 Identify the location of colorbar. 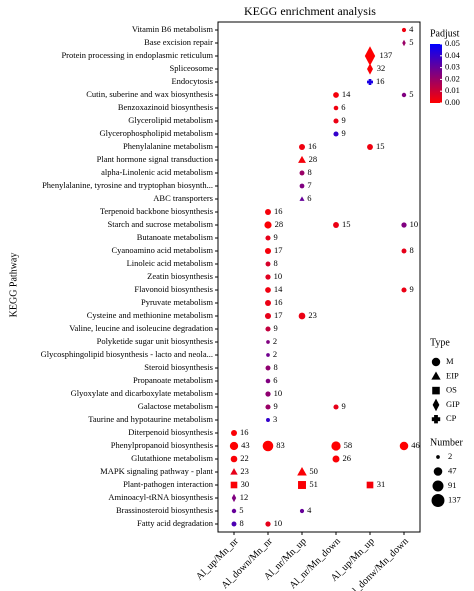
(436, 73).